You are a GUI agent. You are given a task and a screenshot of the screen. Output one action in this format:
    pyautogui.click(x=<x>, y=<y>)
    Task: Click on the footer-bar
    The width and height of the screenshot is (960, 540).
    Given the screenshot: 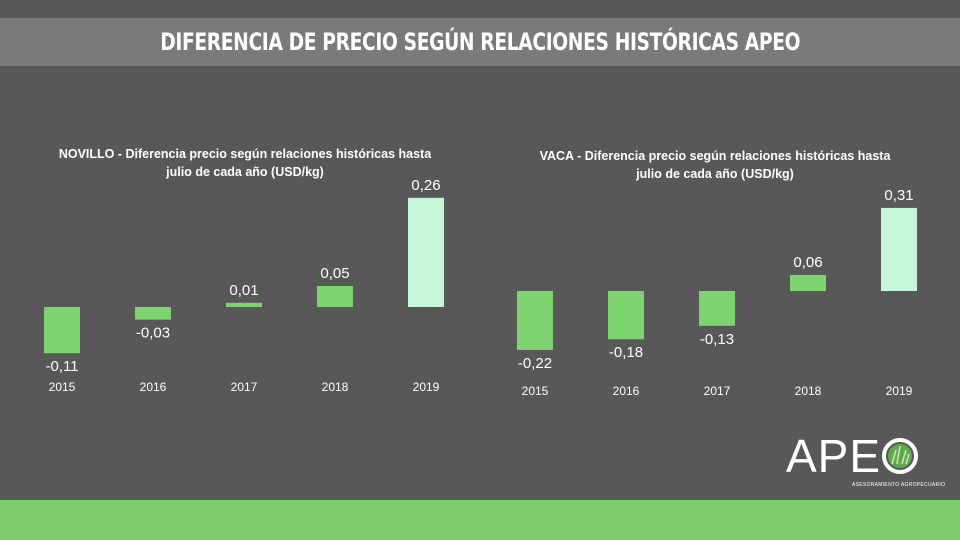 What is the action you would take?
    pyautogui.click(x=480, y=520)
    